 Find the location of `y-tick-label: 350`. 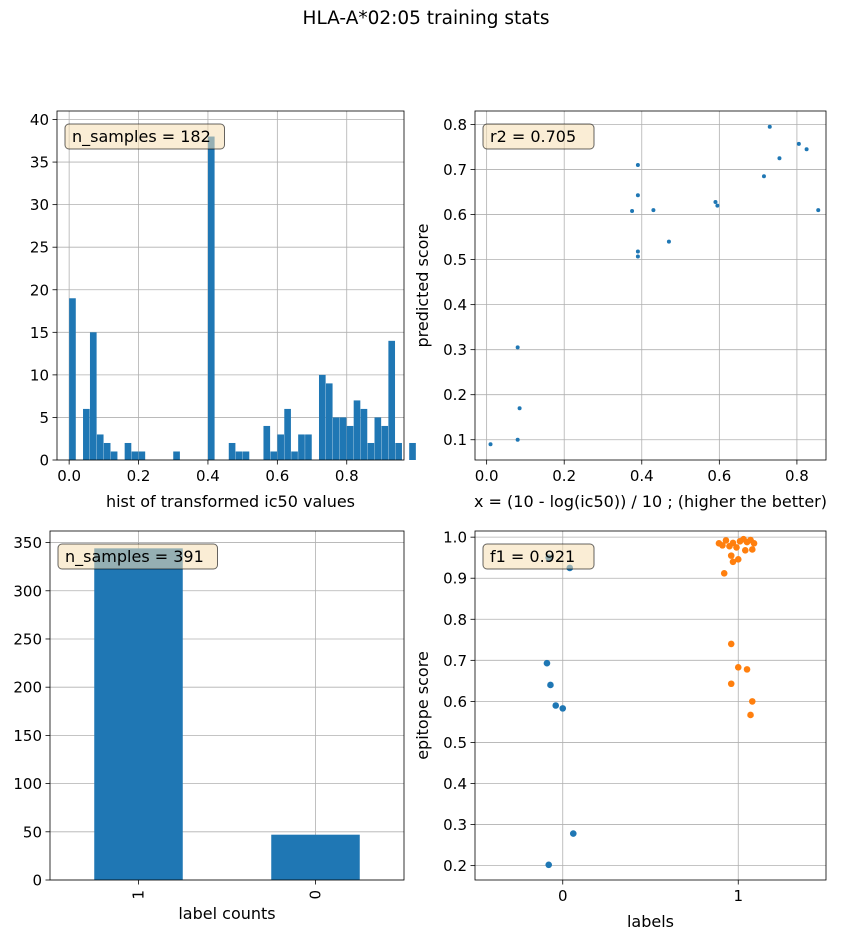

y-tick-label: 350 is located at coordinates (27, 543).